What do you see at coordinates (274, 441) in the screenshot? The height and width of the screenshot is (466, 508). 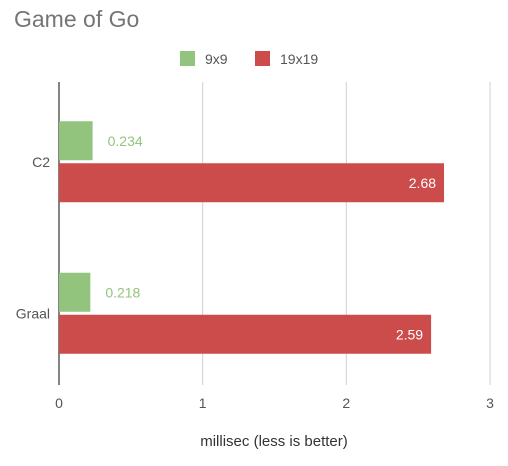 I see `x-axis-label: millisec (less is better)` at bounding box center [274, 441].